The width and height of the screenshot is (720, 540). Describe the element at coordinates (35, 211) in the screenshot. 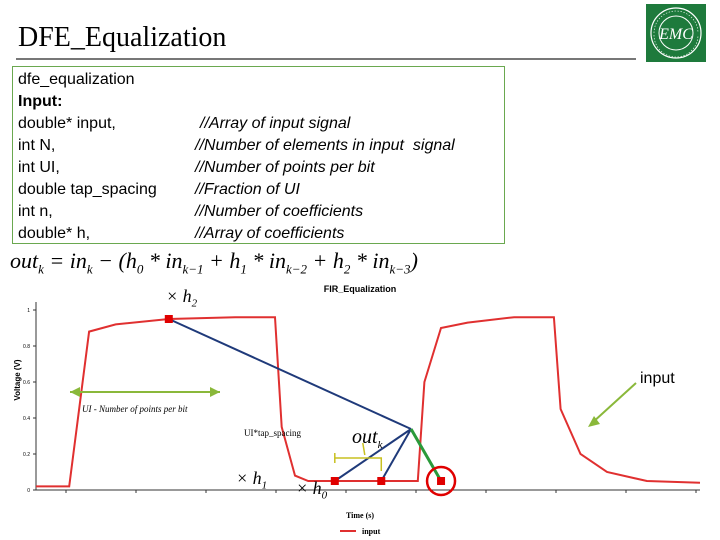

I see `param-decl: int n,` at that location.